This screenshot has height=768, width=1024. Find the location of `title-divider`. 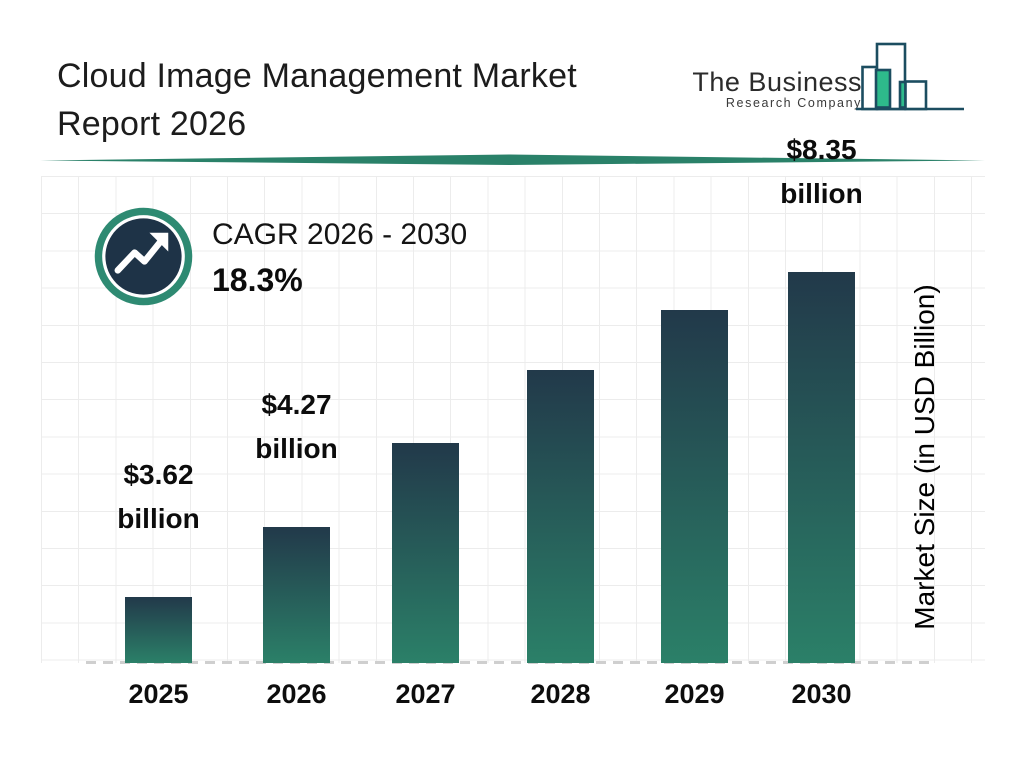

title-divider is located at coordinates (512, 159).